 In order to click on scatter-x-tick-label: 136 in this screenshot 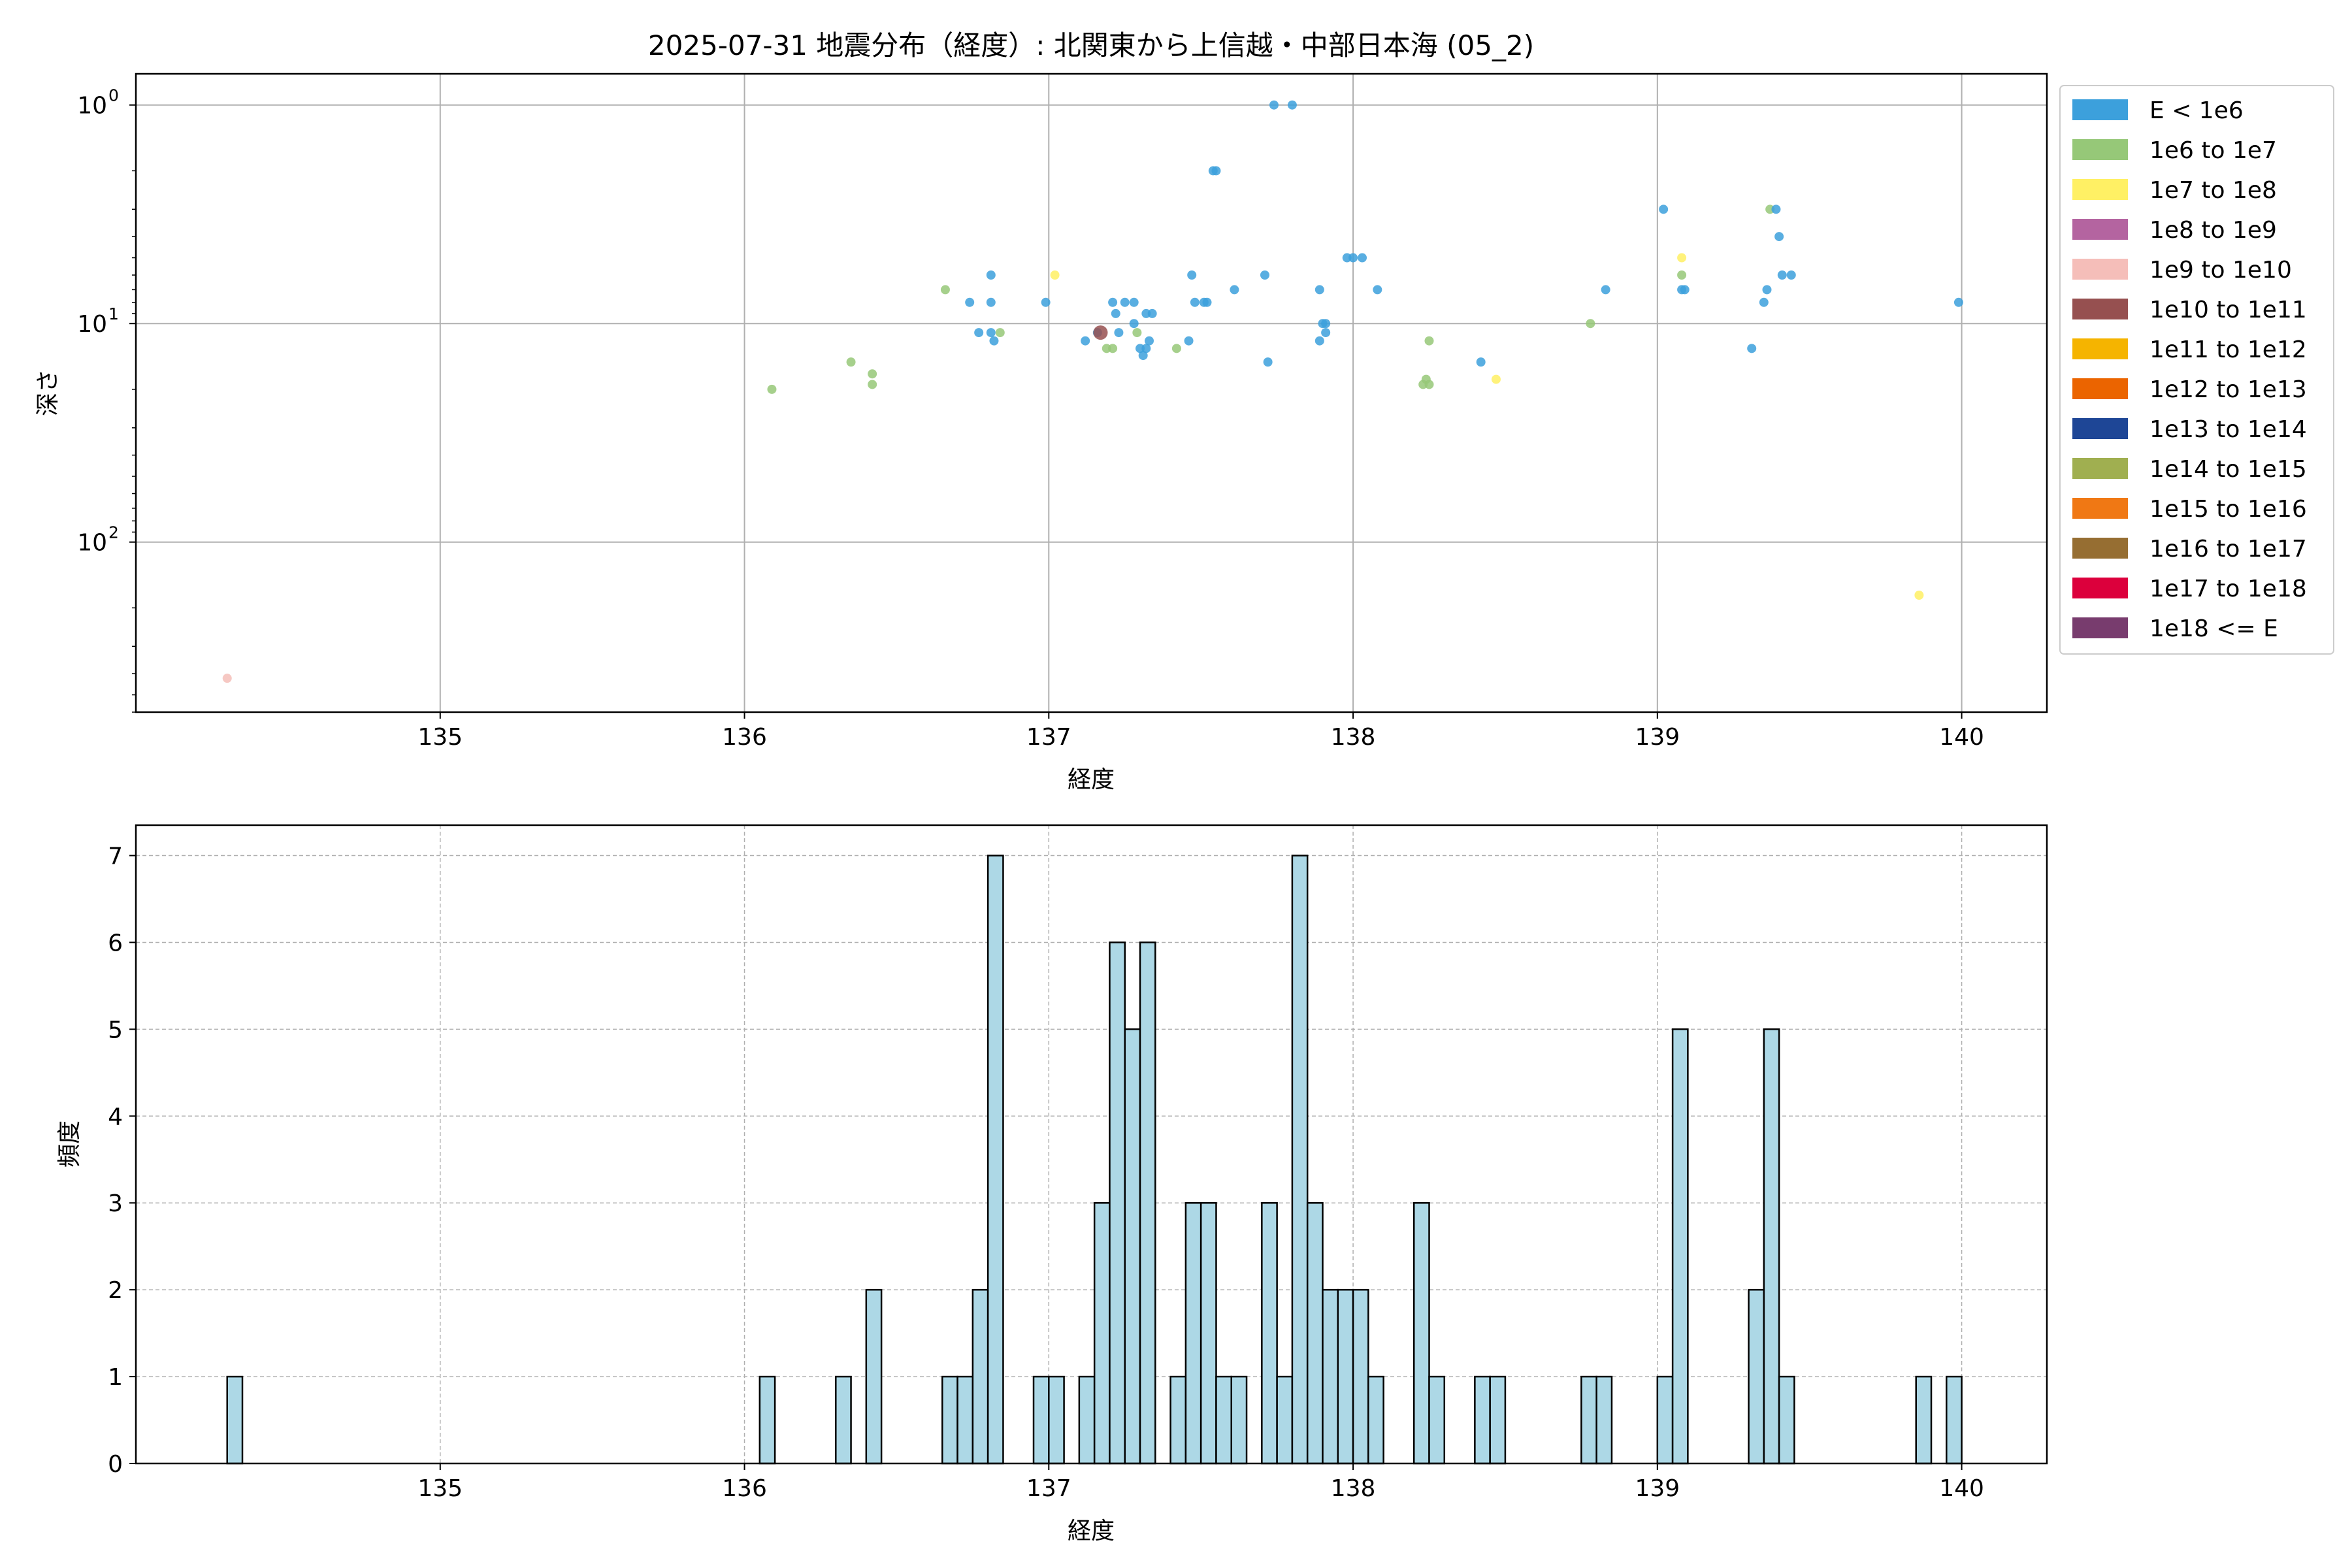, I will do `click(744, 737)`.